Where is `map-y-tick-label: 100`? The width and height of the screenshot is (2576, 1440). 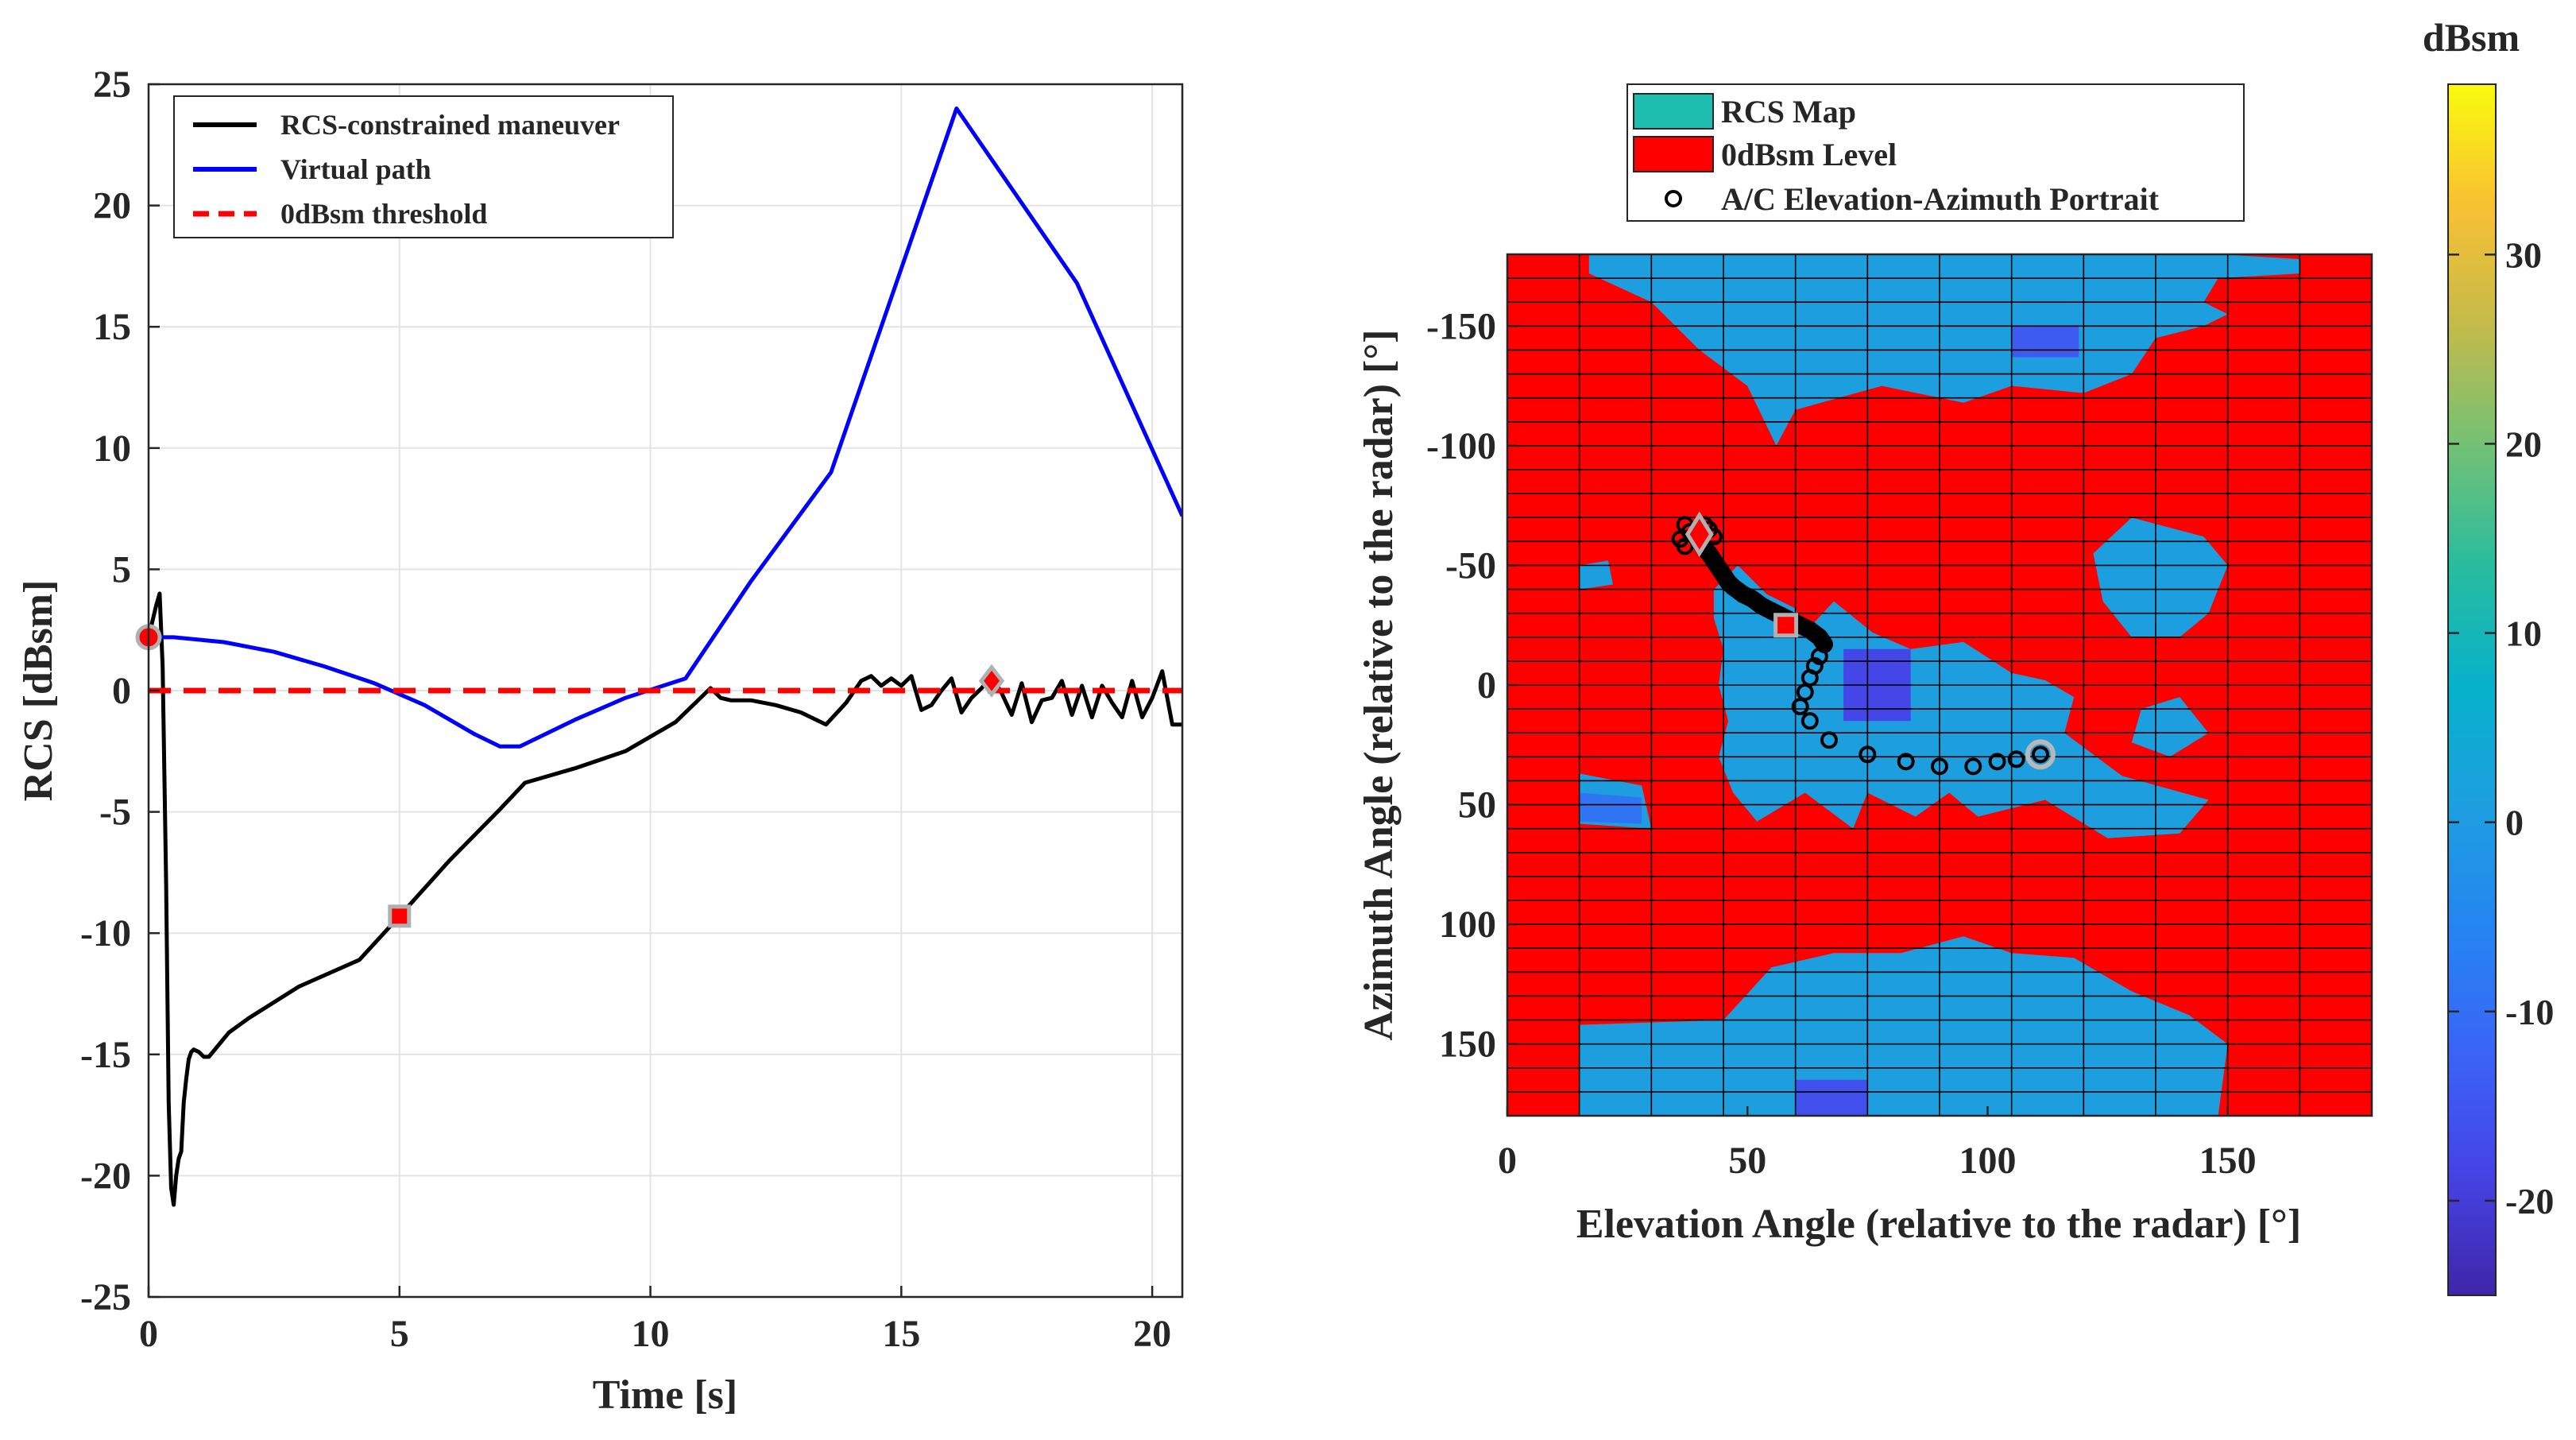
map-y-tick-label: 100 is located at coordinates (1467, 925).